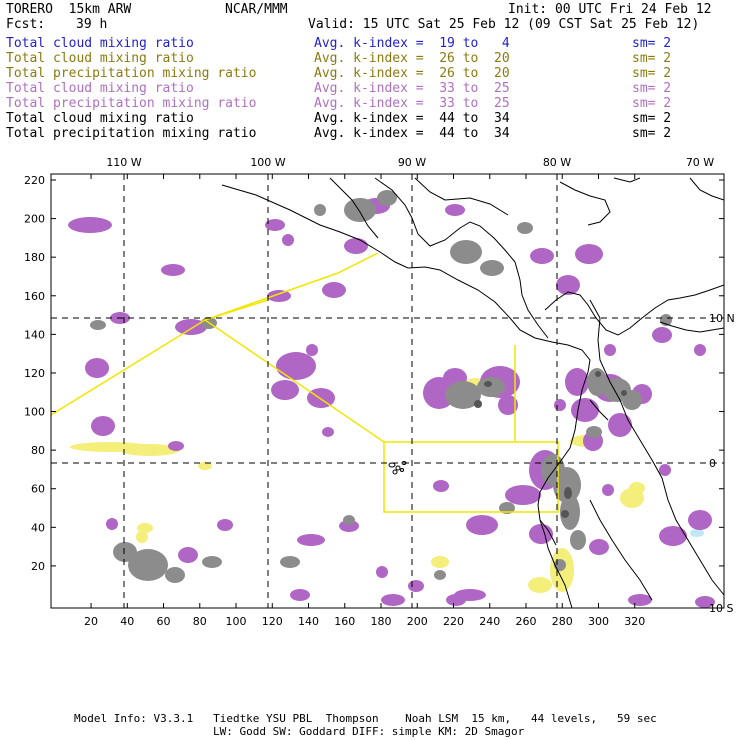  Describe the element at coordinates (557, 162) in the screenshot. I see `longitude-label: 80 W` at that location.